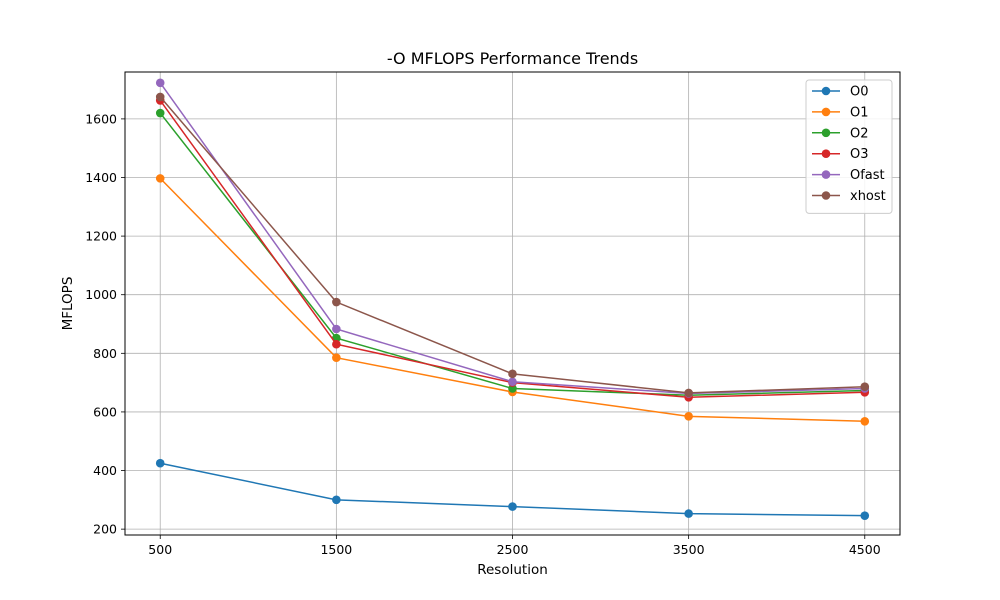 This screenshot has width=1000, height=600. What do you see at coordinates (840, 92) in the screenshot?
I see `legend-item-o0: O0` at bounding box center [840, 92].